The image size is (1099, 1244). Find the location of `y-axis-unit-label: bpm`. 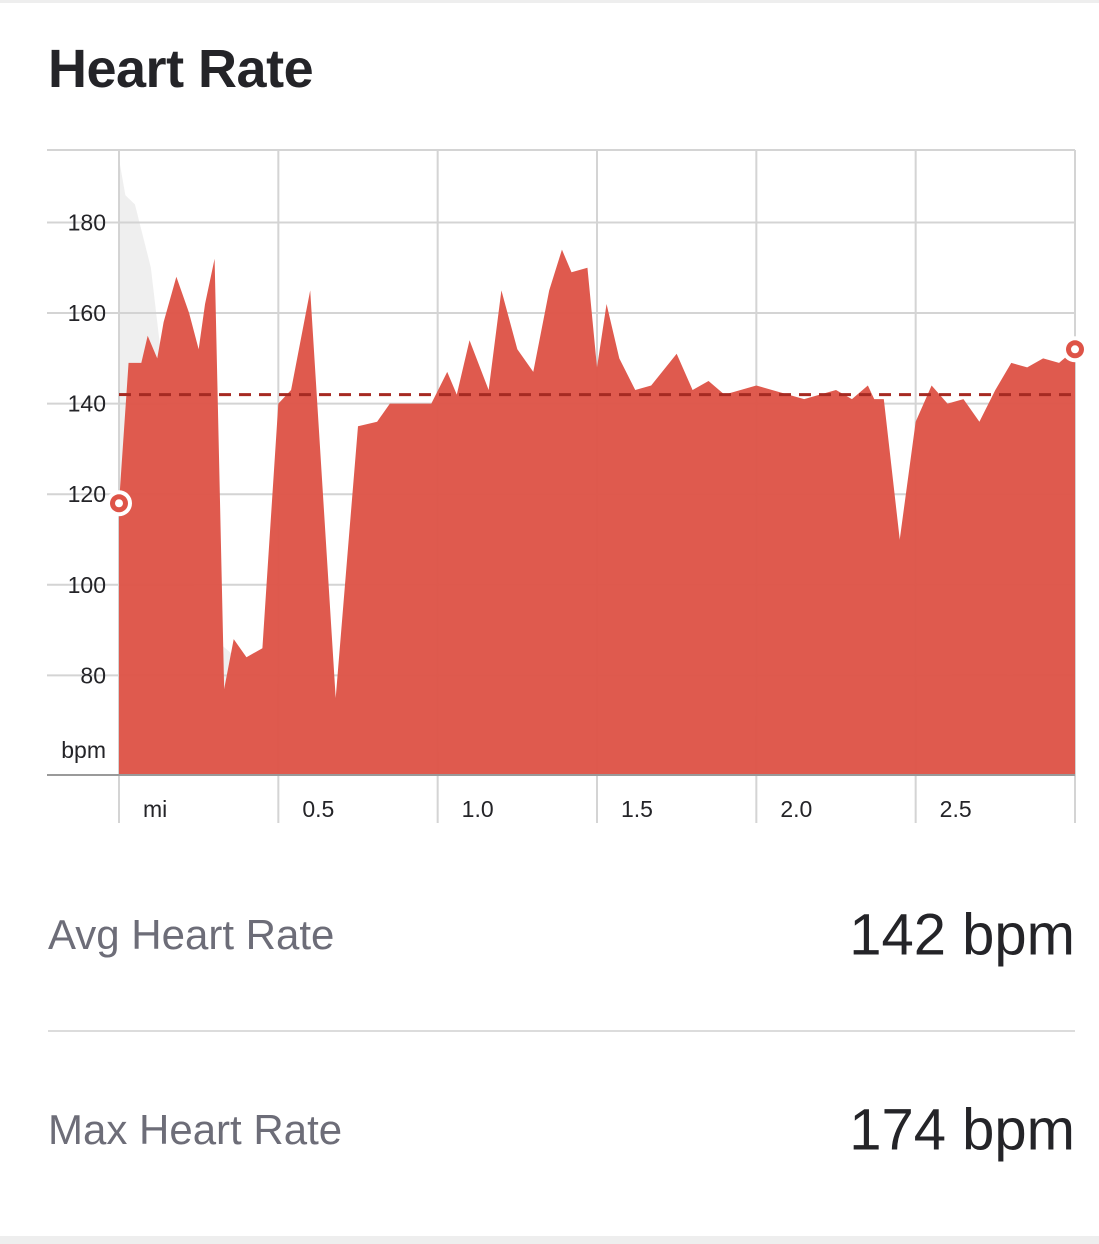

y-axis-unit-label: bpm is located at coordinates (83, 750).